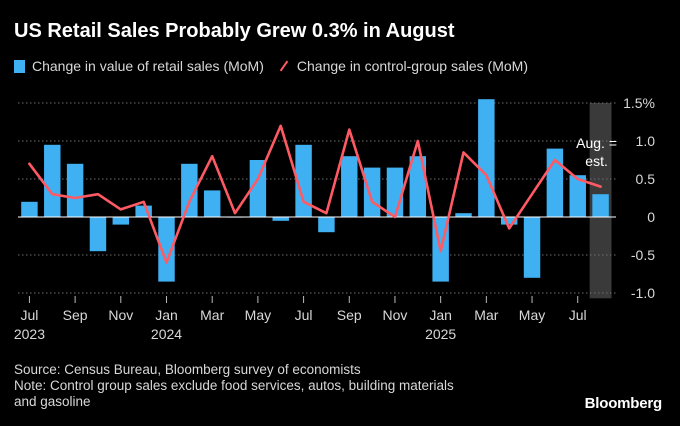 This screenshot has width=680, height=426. I want to click on x-tick-year: 2025, so click(440, 334).